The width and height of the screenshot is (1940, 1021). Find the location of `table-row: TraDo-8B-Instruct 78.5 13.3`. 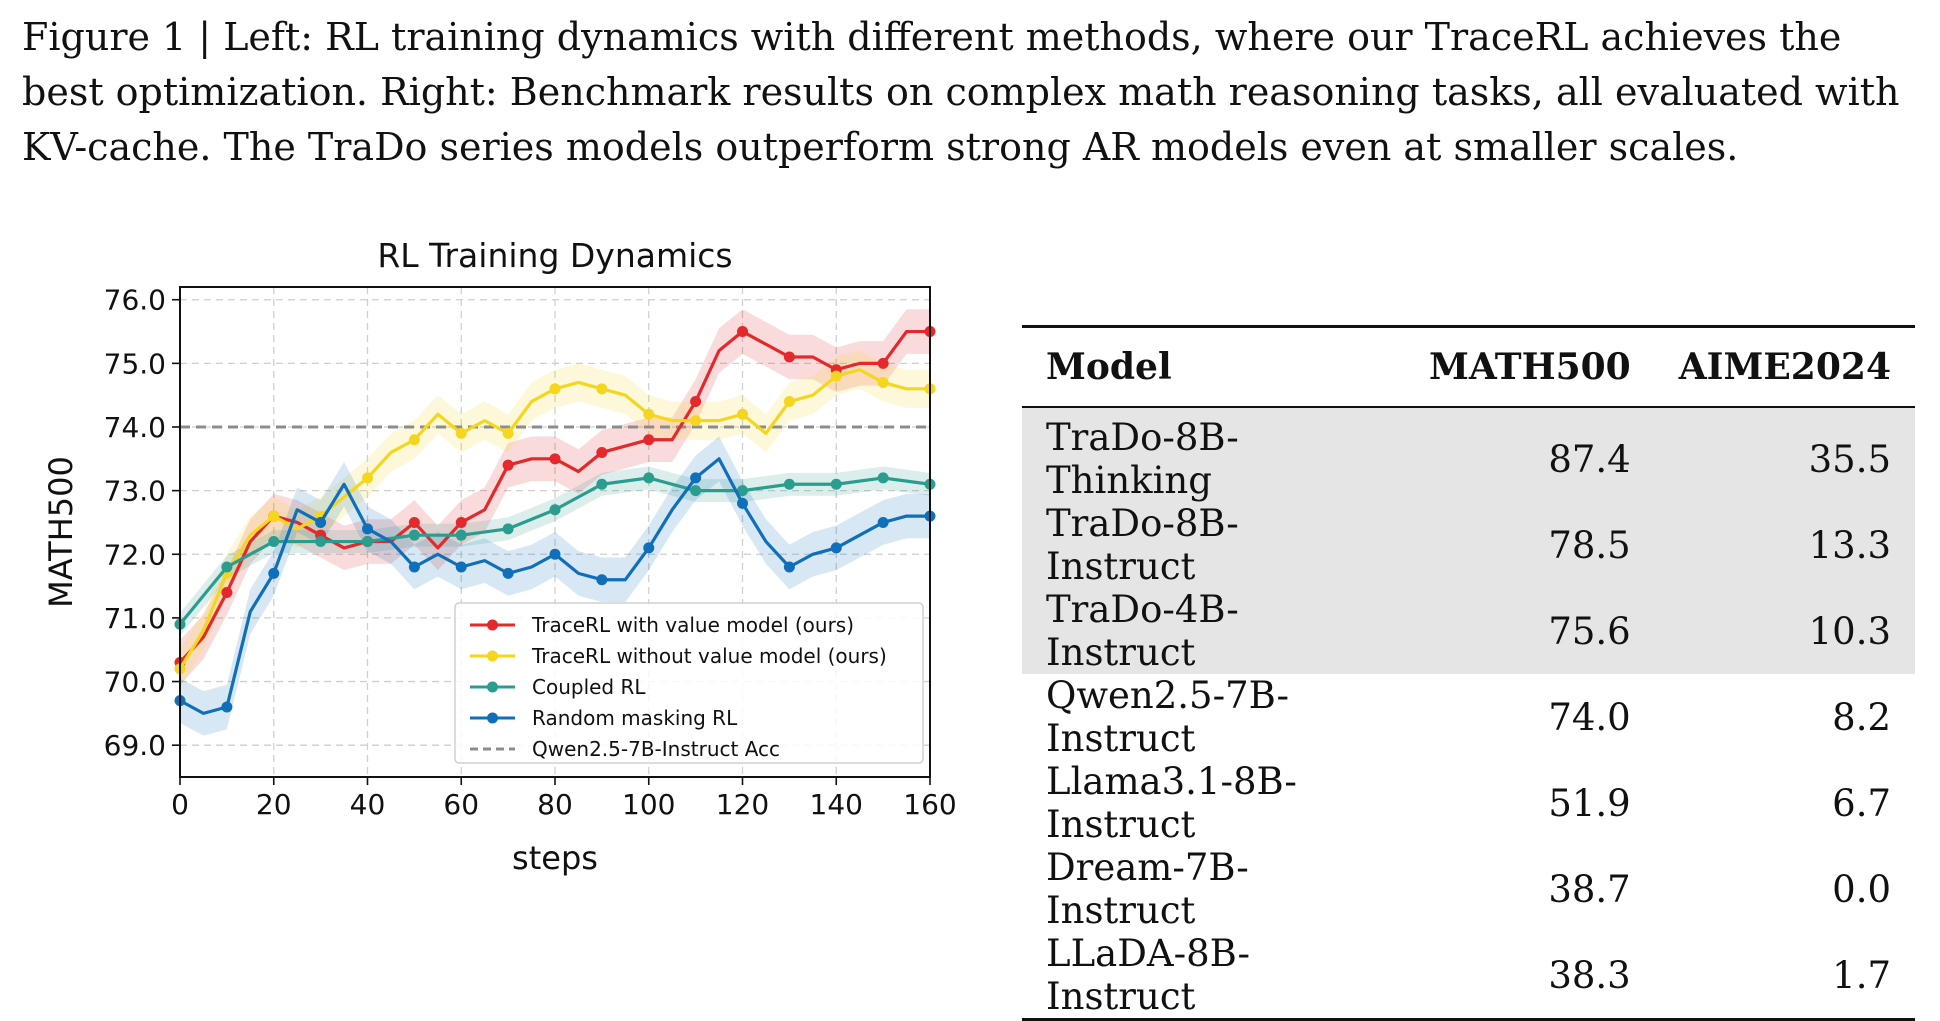

table-row: TraDo-8B-Instruct 78.5 13.3 is located at coordinates (1468, 545).